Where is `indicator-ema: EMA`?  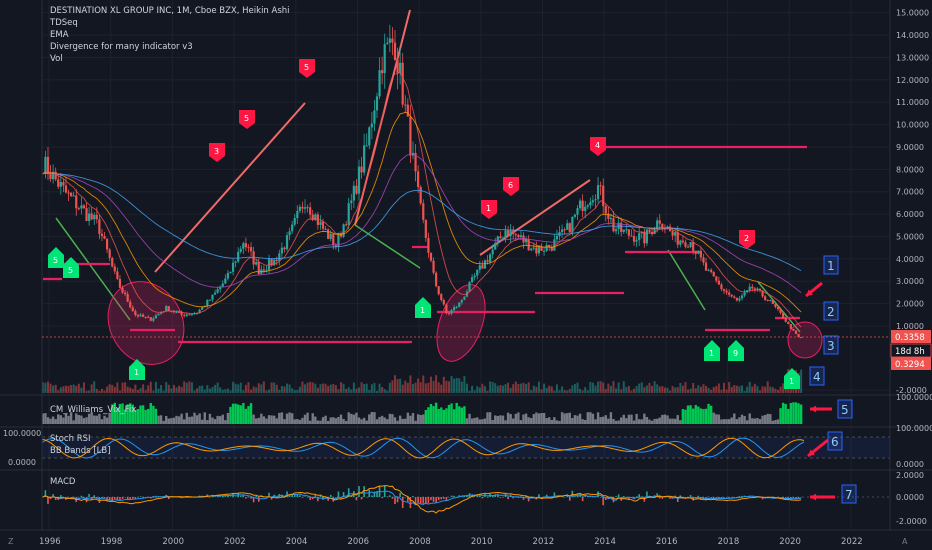 indicator-ema: EMA is located at coordinates (59, 35).